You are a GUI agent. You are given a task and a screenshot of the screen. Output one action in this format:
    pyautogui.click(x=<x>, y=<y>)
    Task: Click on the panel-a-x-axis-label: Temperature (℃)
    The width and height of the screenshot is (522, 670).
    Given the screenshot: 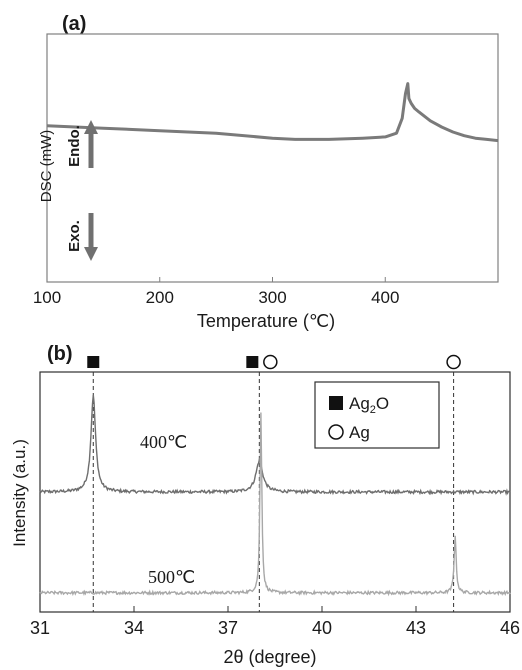 What is the action you would take?
    pyautogui.click(x=266, y=321)
    